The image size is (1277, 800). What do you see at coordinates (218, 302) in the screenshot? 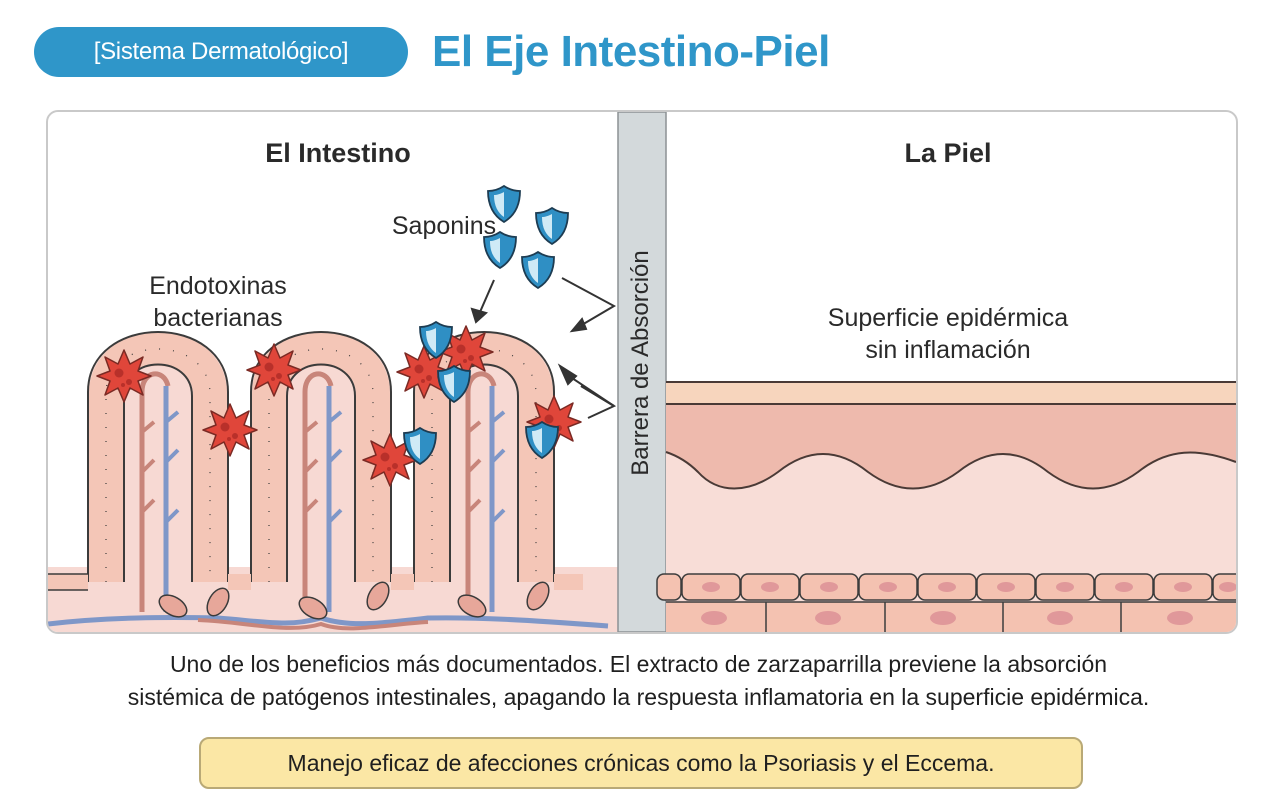
I see `endotoxins-label: Endotoxinas bacterianas` at bounding box center [218, 302].